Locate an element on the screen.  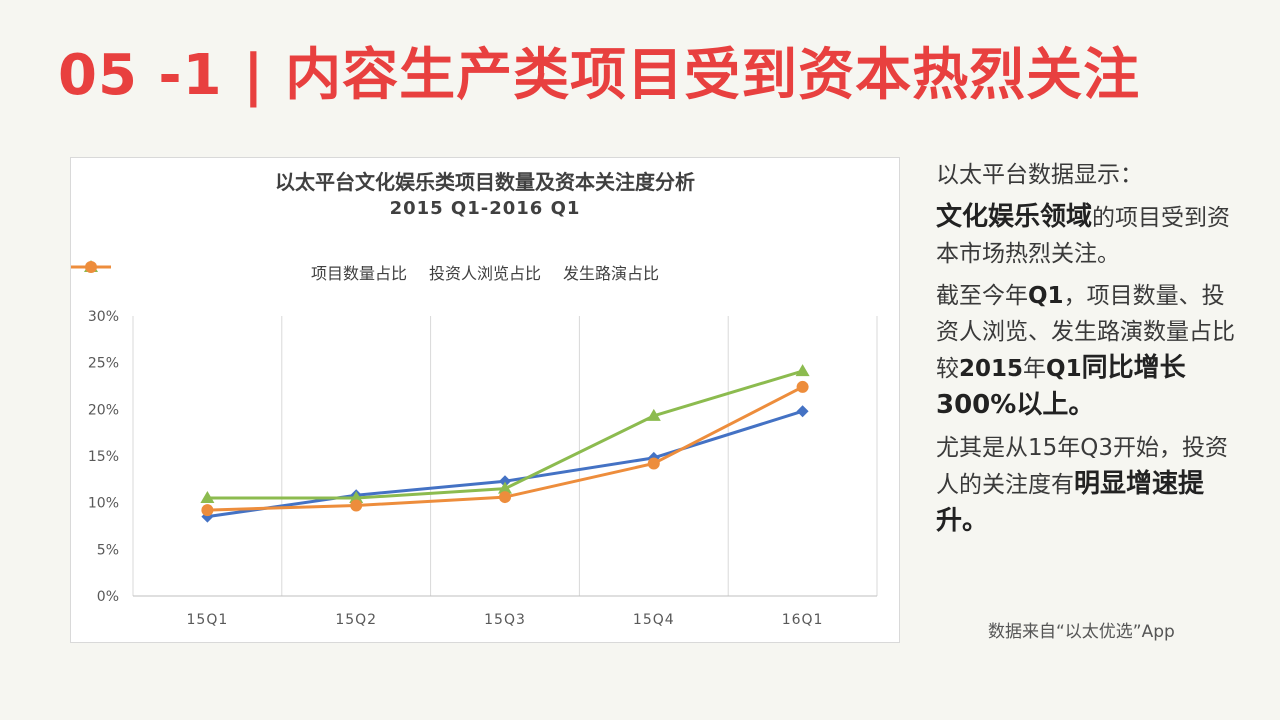
x-tick-label: 15Q3 is located at coordinates (505, 620).